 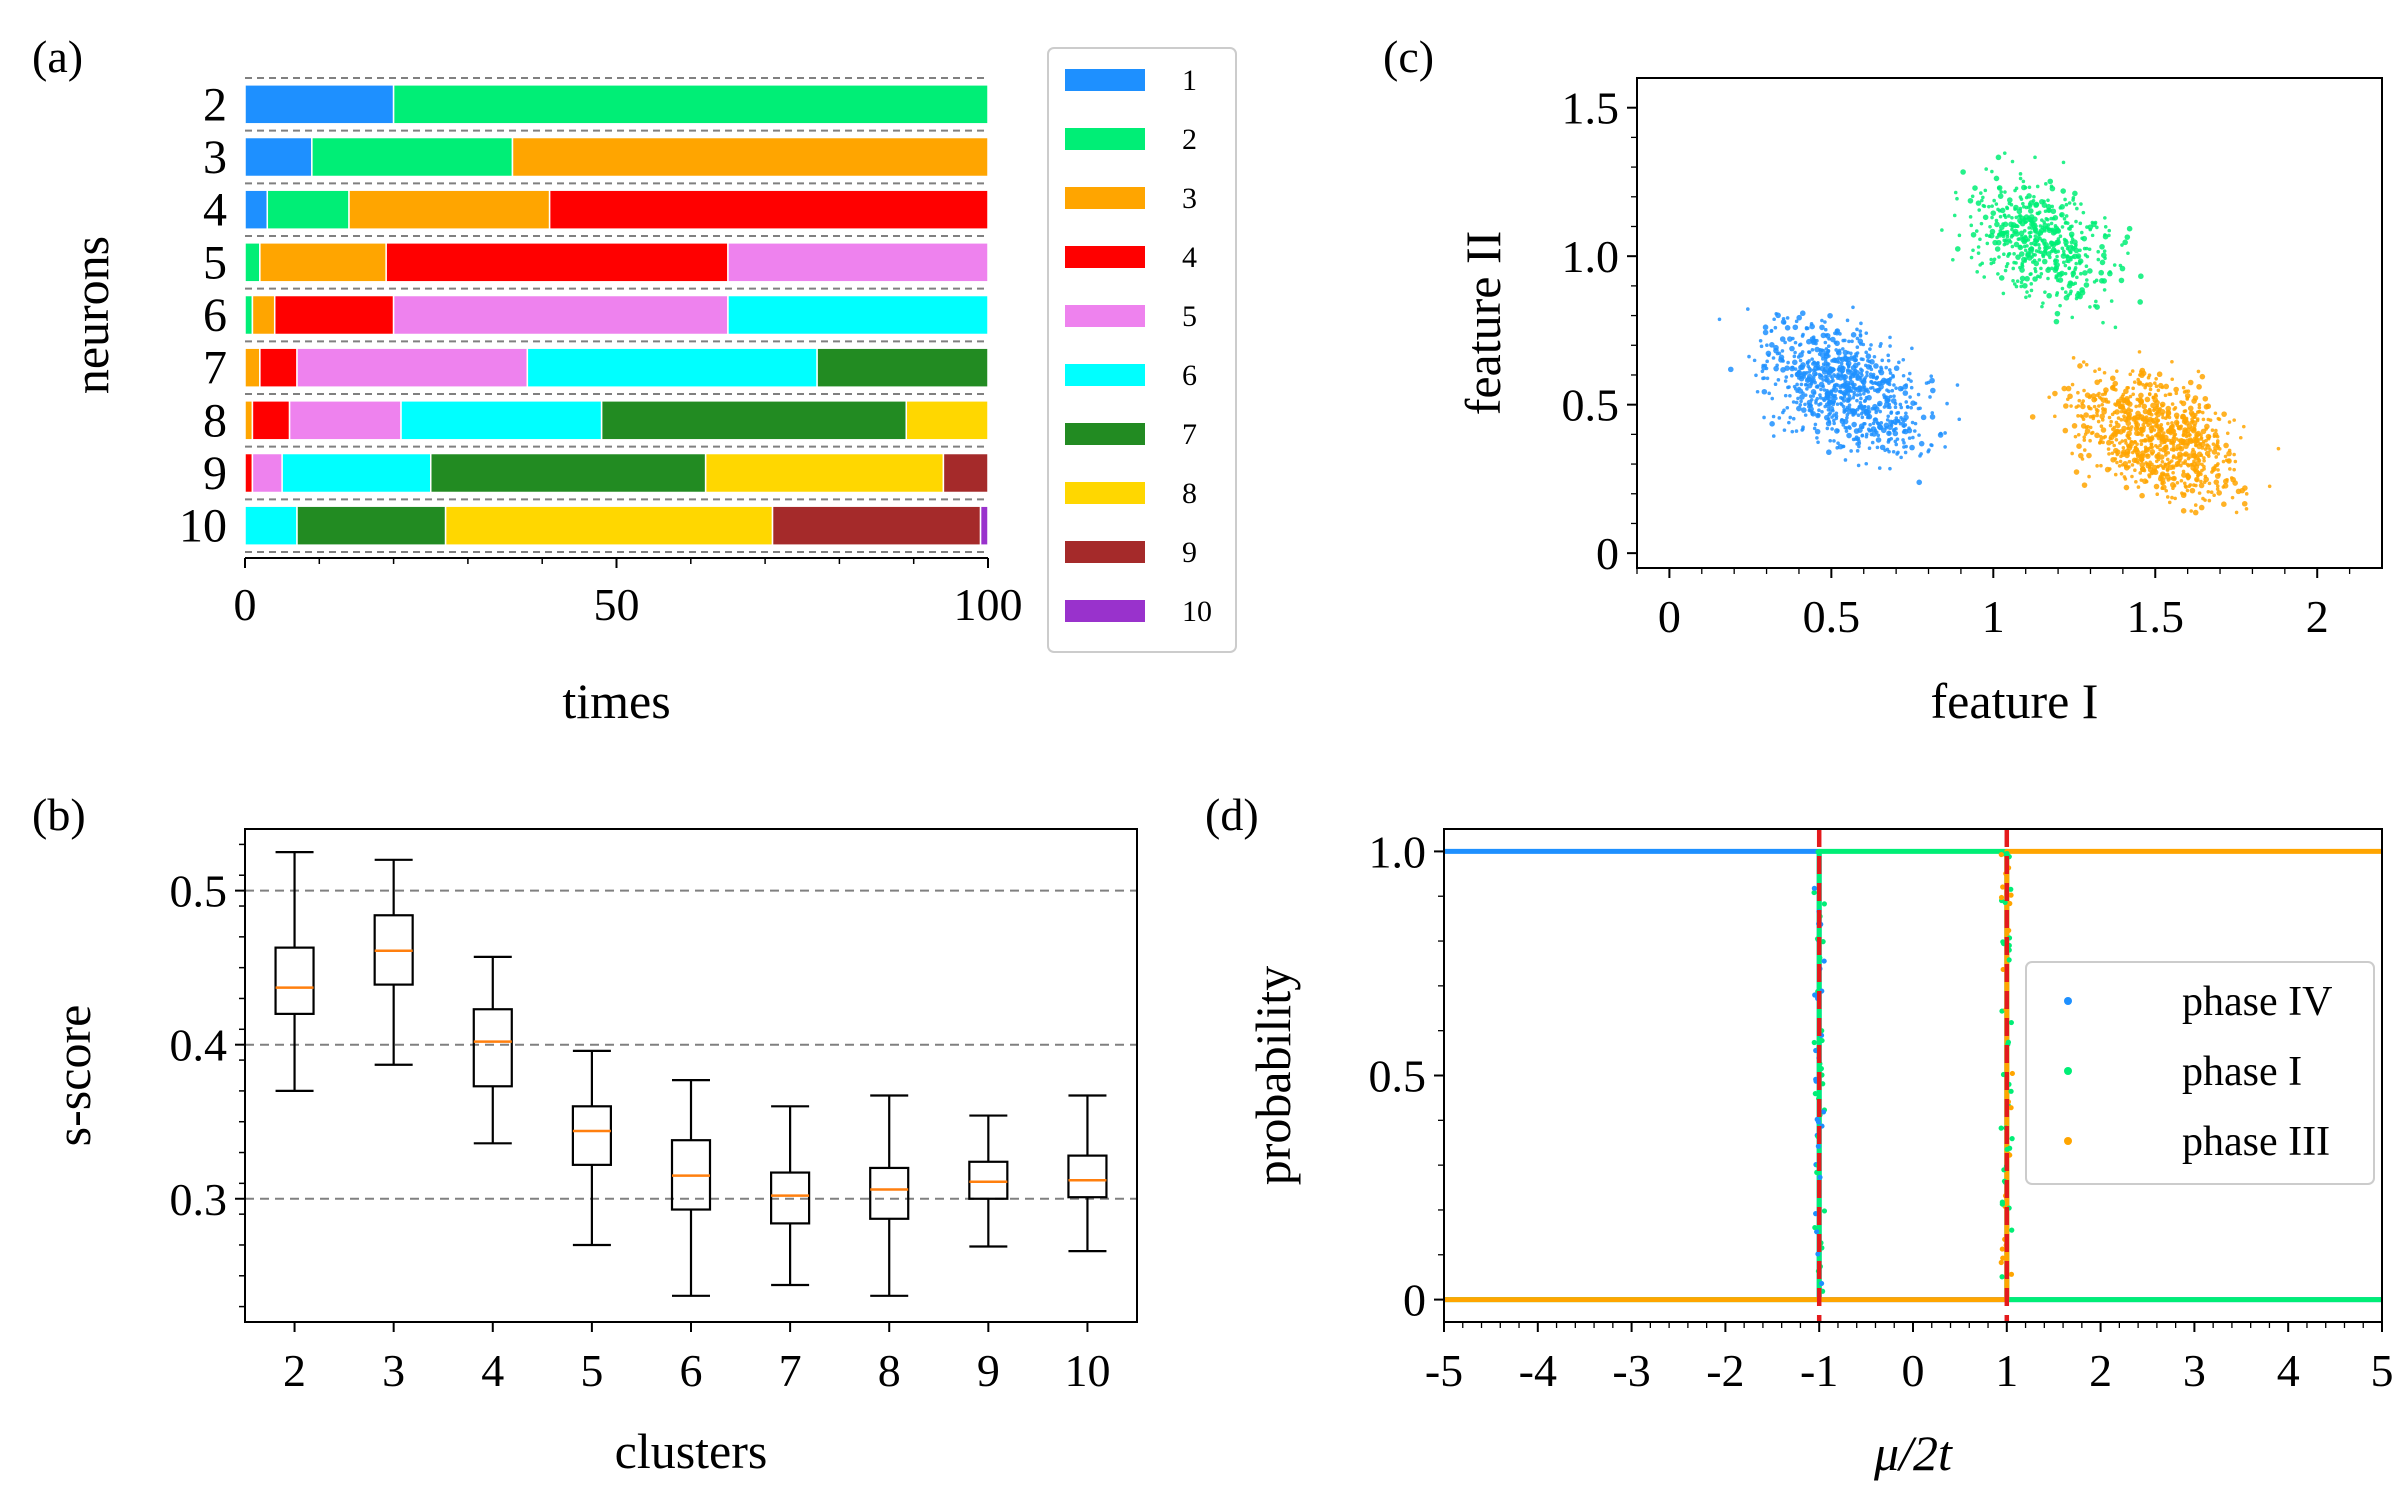 I want to click on panel-label-b: (b), so click(x=59, y=814).